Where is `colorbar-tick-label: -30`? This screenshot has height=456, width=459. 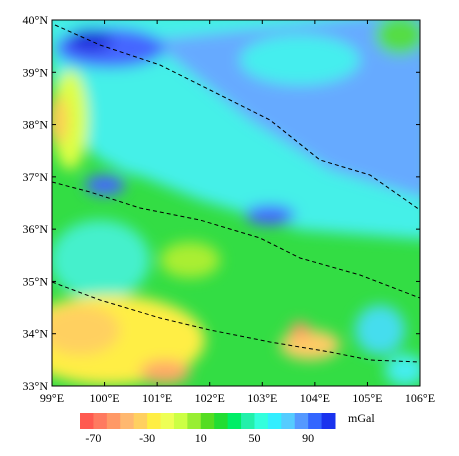 colorbar-tick-label: -30 is located at coordinates (147, 438).